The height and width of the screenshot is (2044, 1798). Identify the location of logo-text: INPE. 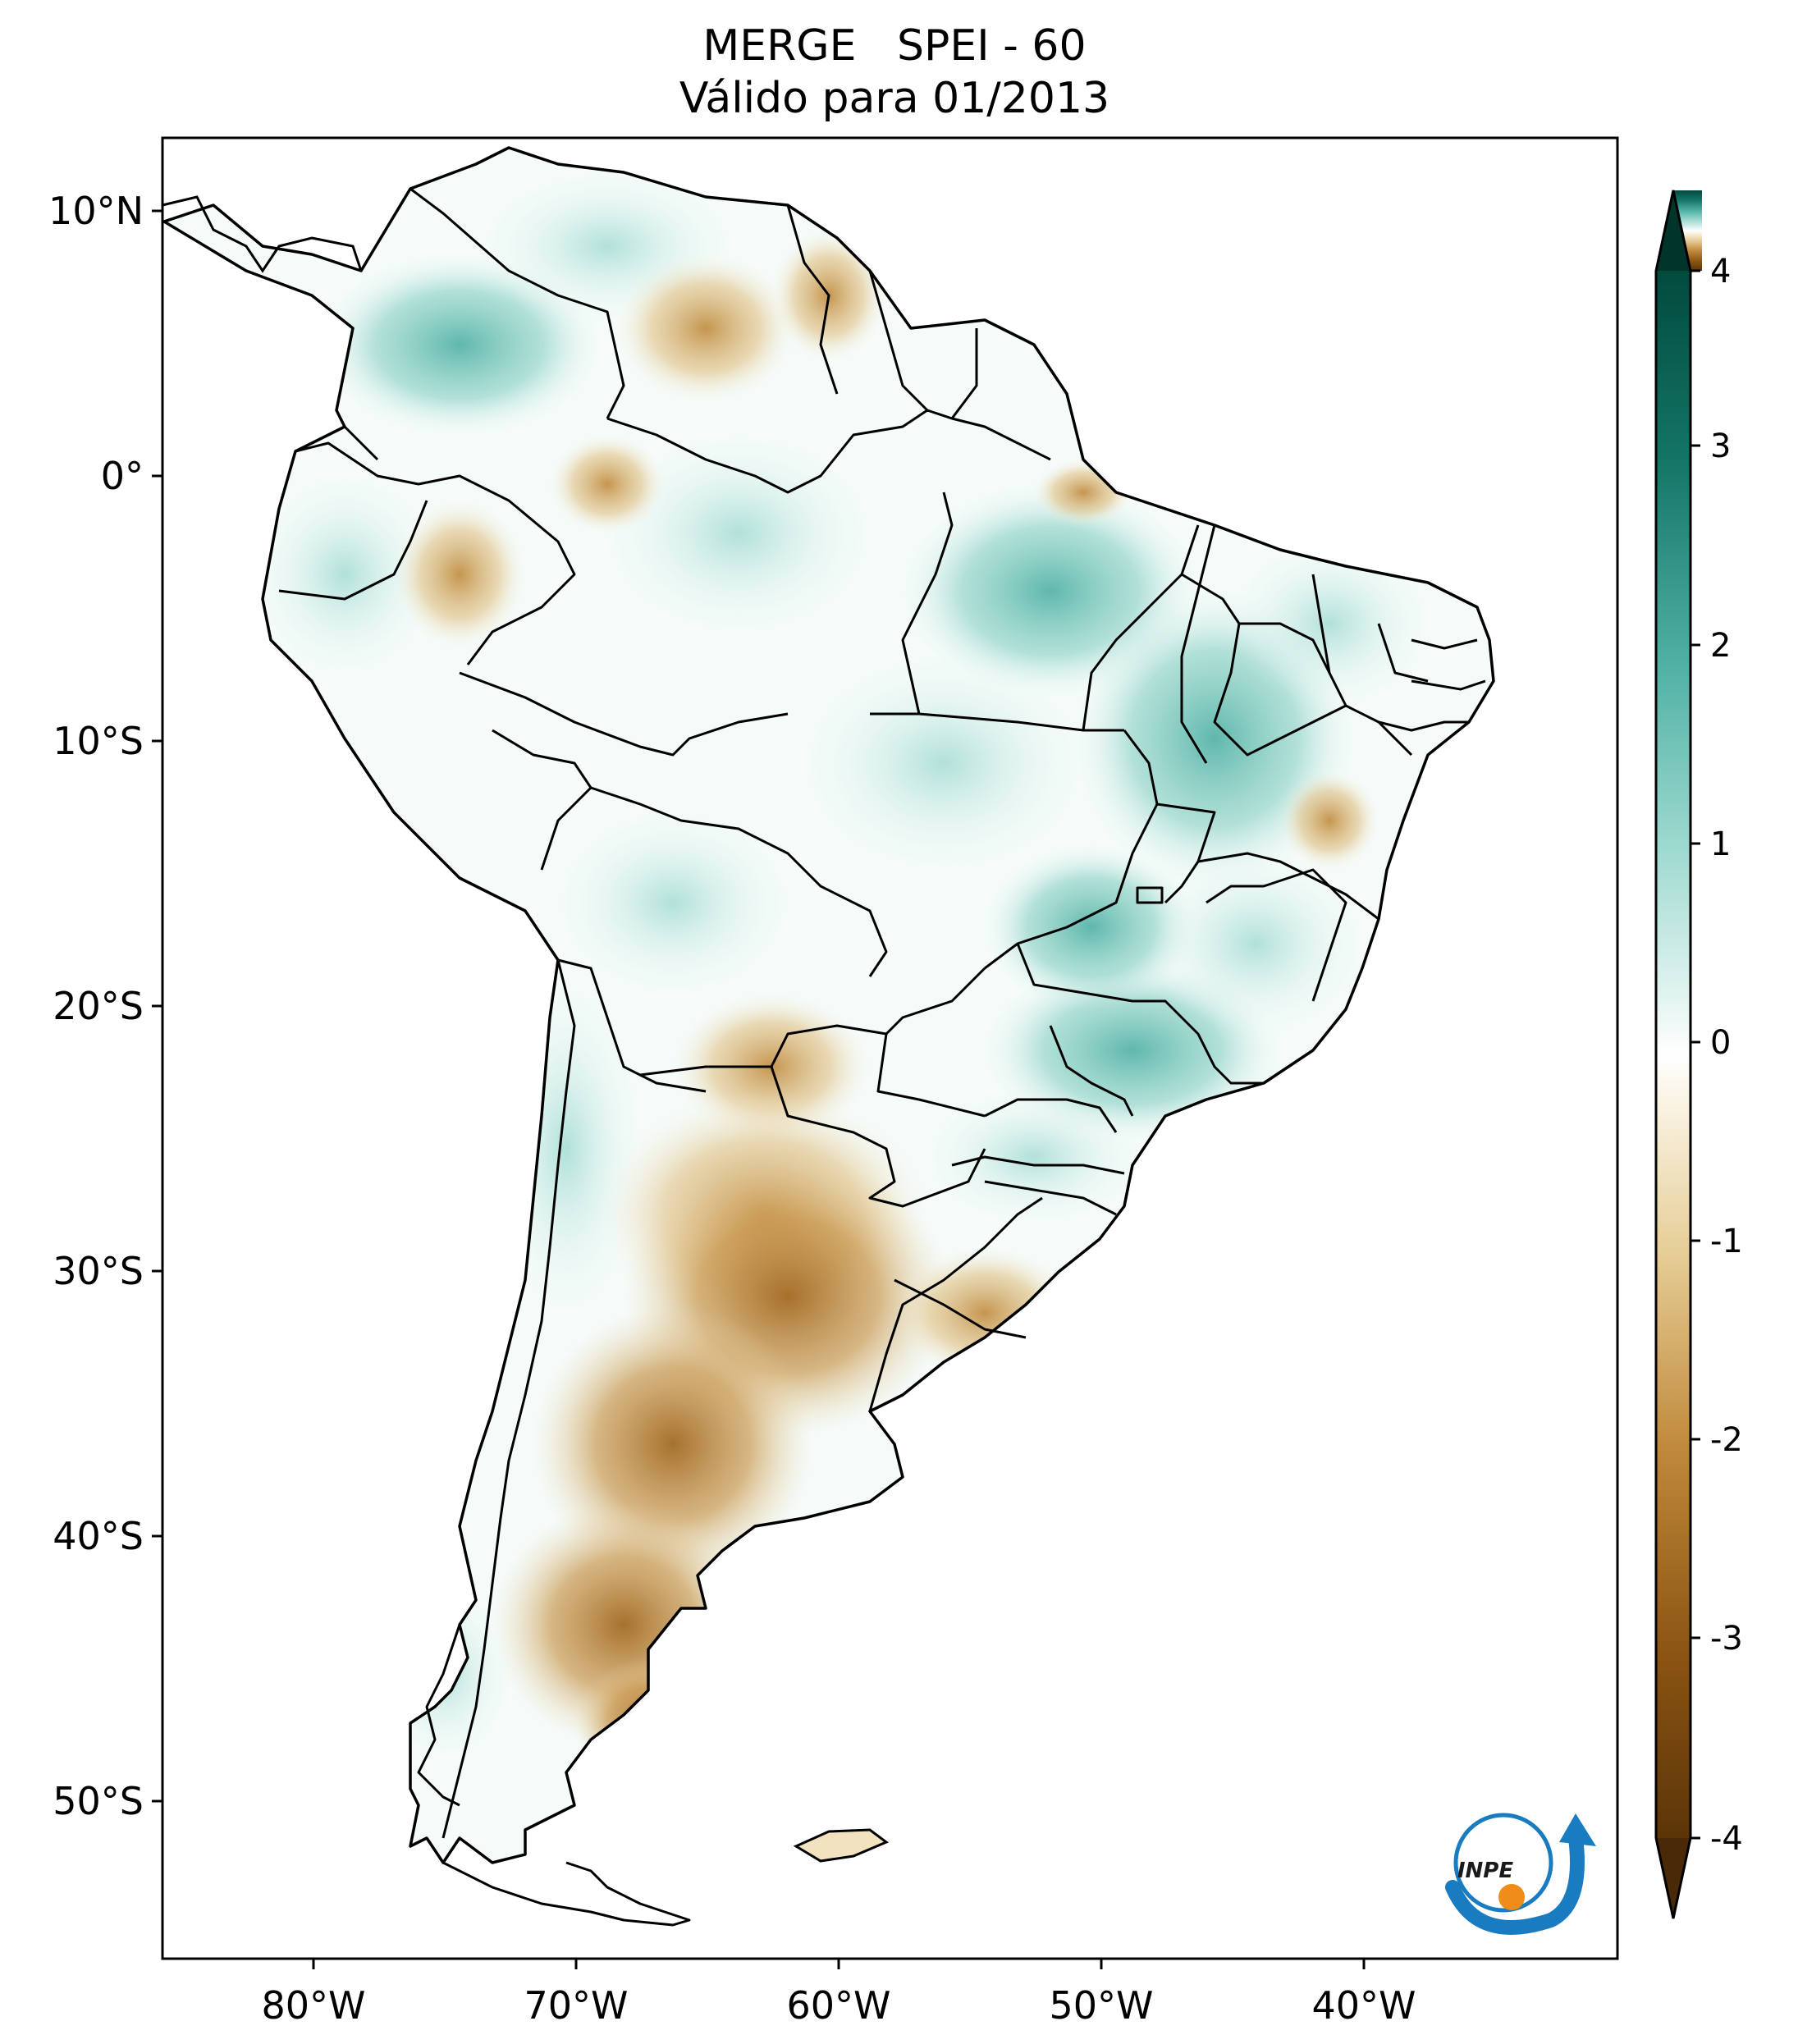
(1485, 1871).